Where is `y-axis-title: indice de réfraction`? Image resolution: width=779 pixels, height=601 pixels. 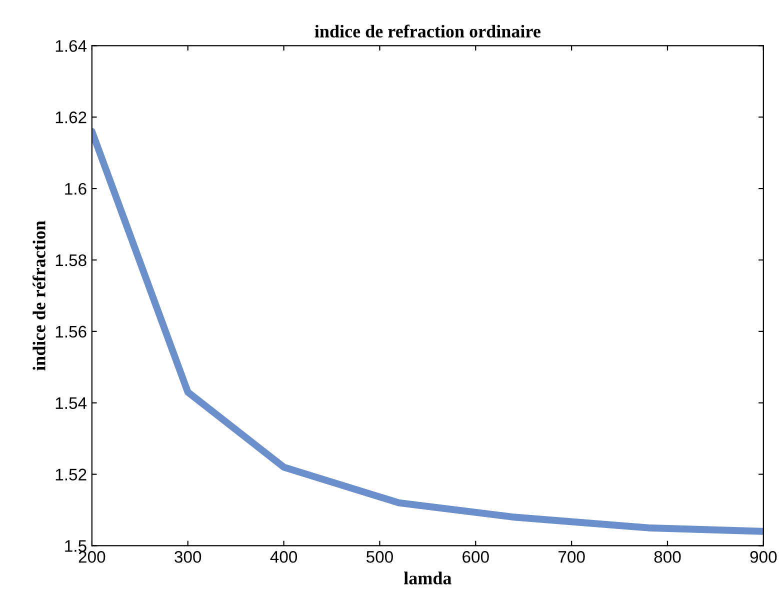
y-axis-title: indice de réfraction is located at coordinates (39, 295).